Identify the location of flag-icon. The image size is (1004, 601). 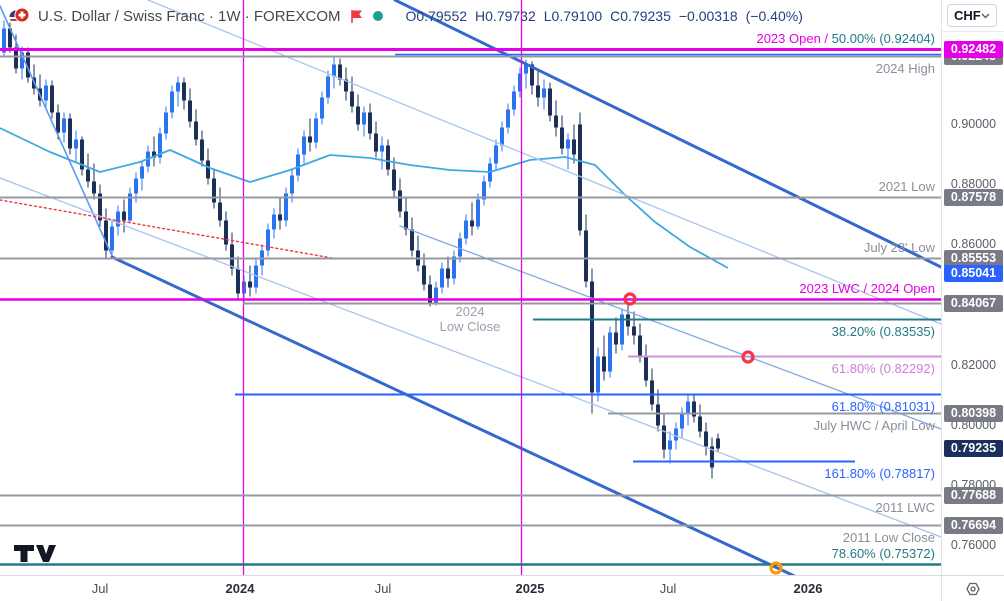
(356, 16).